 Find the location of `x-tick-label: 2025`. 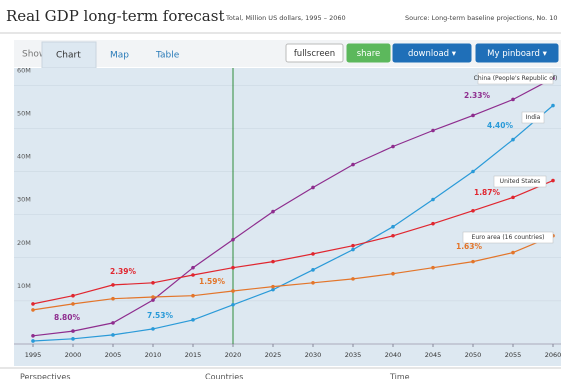

x-tick-label: 2025 is located at coordinates (273, 355).